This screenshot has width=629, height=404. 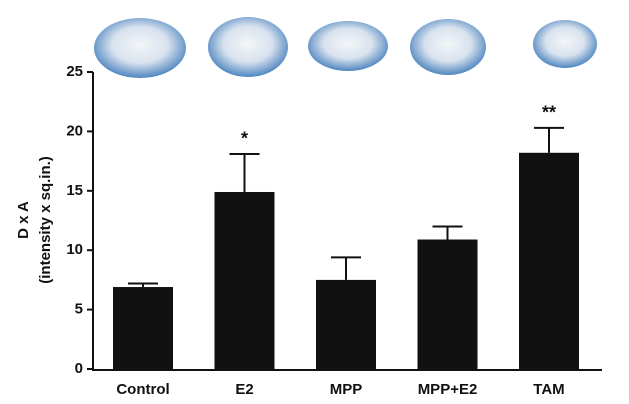 I want to click on x-tick-label: TAM, so click(x=548, y=389).